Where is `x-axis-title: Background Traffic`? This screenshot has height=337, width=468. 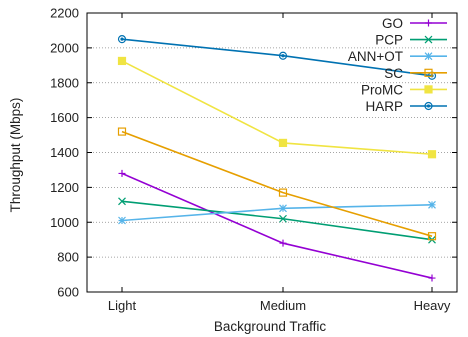 x-axis-title: Background Traffic is located at coordinates (270, 326).